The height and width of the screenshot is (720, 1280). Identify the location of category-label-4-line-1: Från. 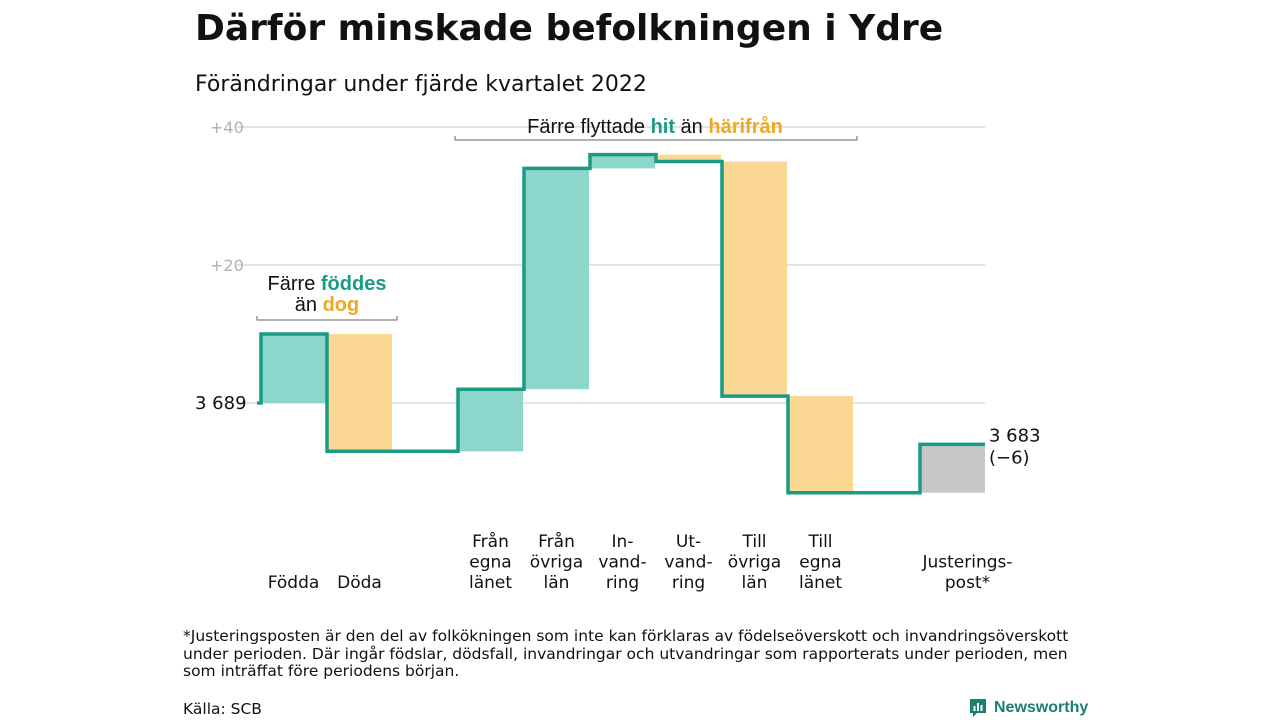
(556, 541).